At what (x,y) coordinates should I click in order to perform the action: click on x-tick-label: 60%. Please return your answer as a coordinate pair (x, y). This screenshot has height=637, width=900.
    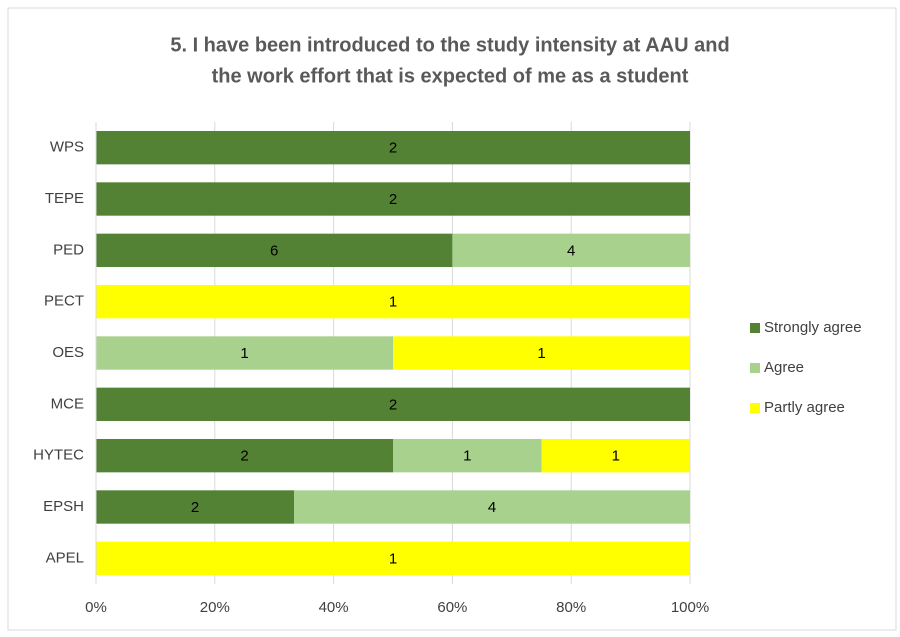
    Looking at the image, I should click on (452, 607).